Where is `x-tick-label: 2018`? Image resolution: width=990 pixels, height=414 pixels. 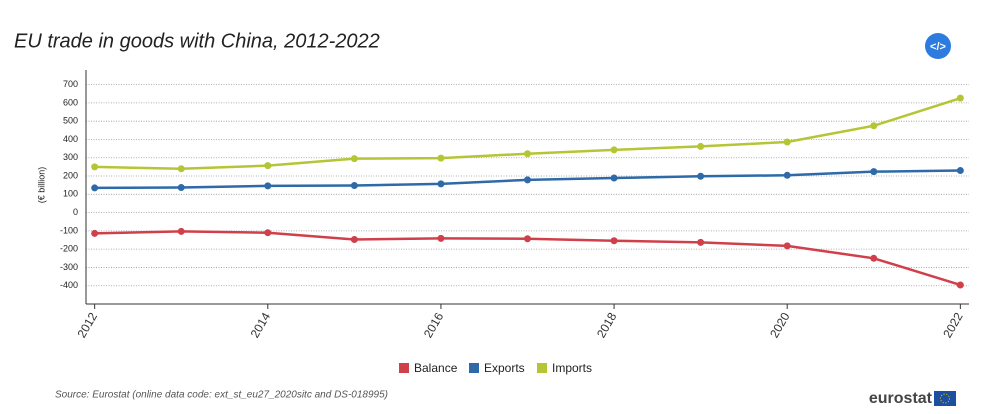
x-tick-label: 2018 is located at coordinates (607, 325).